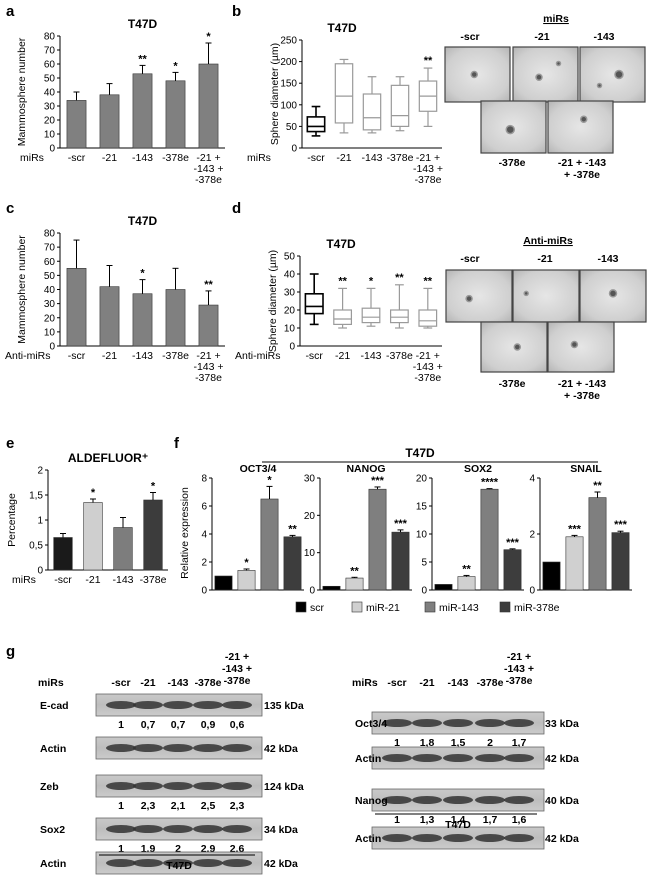 This screenshot has width=650, height=875. I want to click on micrograph-b-label-bottom-line: + -378e, so click(582, 175).